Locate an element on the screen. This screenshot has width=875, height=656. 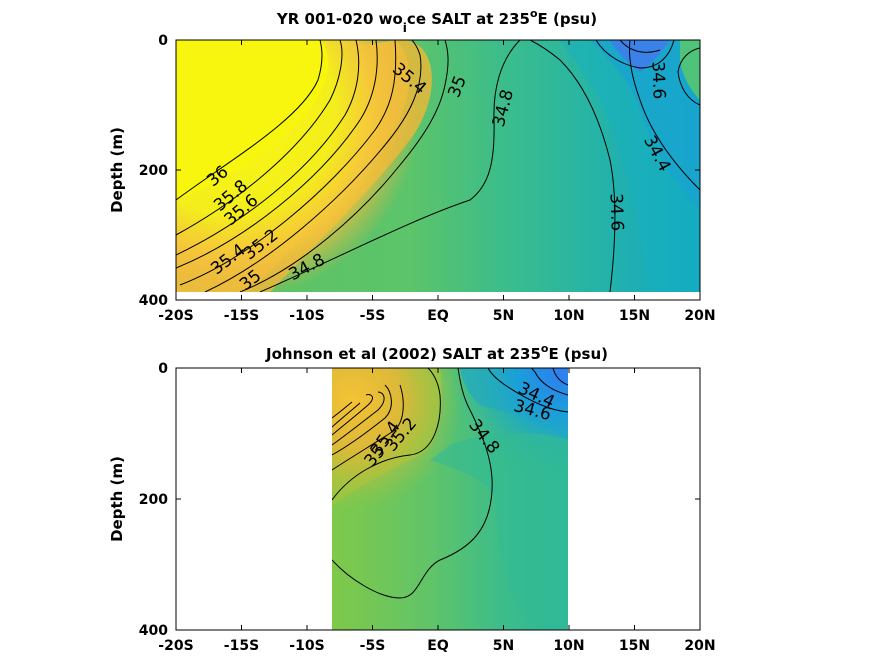
bottom-x-tick-label: -20S is located at coordinates (175, 646).